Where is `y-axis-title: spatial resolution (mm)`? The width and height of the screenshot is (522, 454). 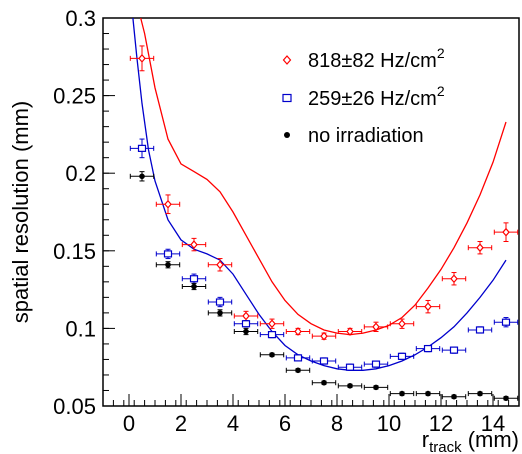 y-axis-title: spatial resolution (mm) is located at coordinates (20, 212).